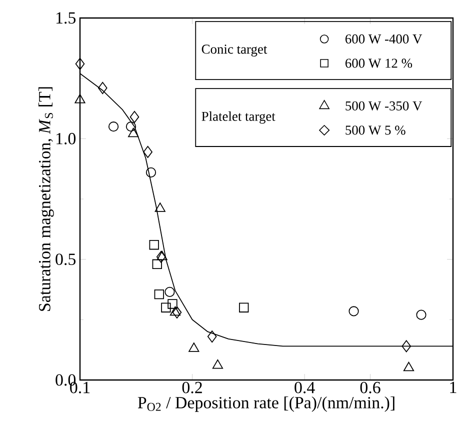 The image size is (459, 442). Describe the element at coordinates (376, 130) in the screenshot. I see `legend-label: 500 W 5 %` at that location.